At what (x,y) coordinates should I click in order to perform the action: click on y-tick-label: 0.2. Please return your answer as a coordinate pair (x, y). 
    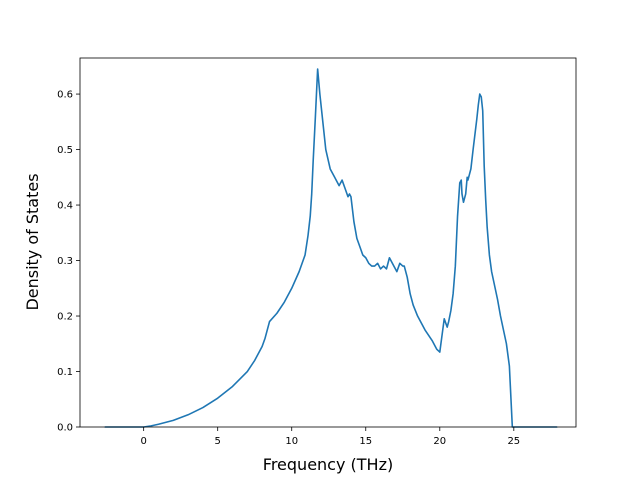
    Looking at the image, I should click on (65, 317).